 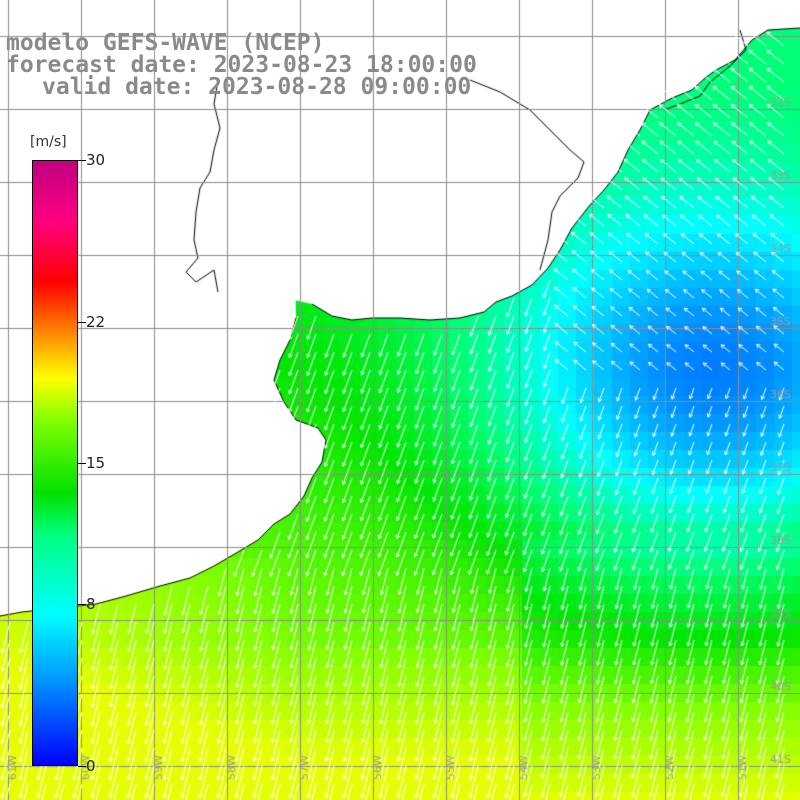 What do you see at coordinates (96, 463) in the screenshot?
I see `colorbar-tick-label: 15` at bounding box center [96, 463].